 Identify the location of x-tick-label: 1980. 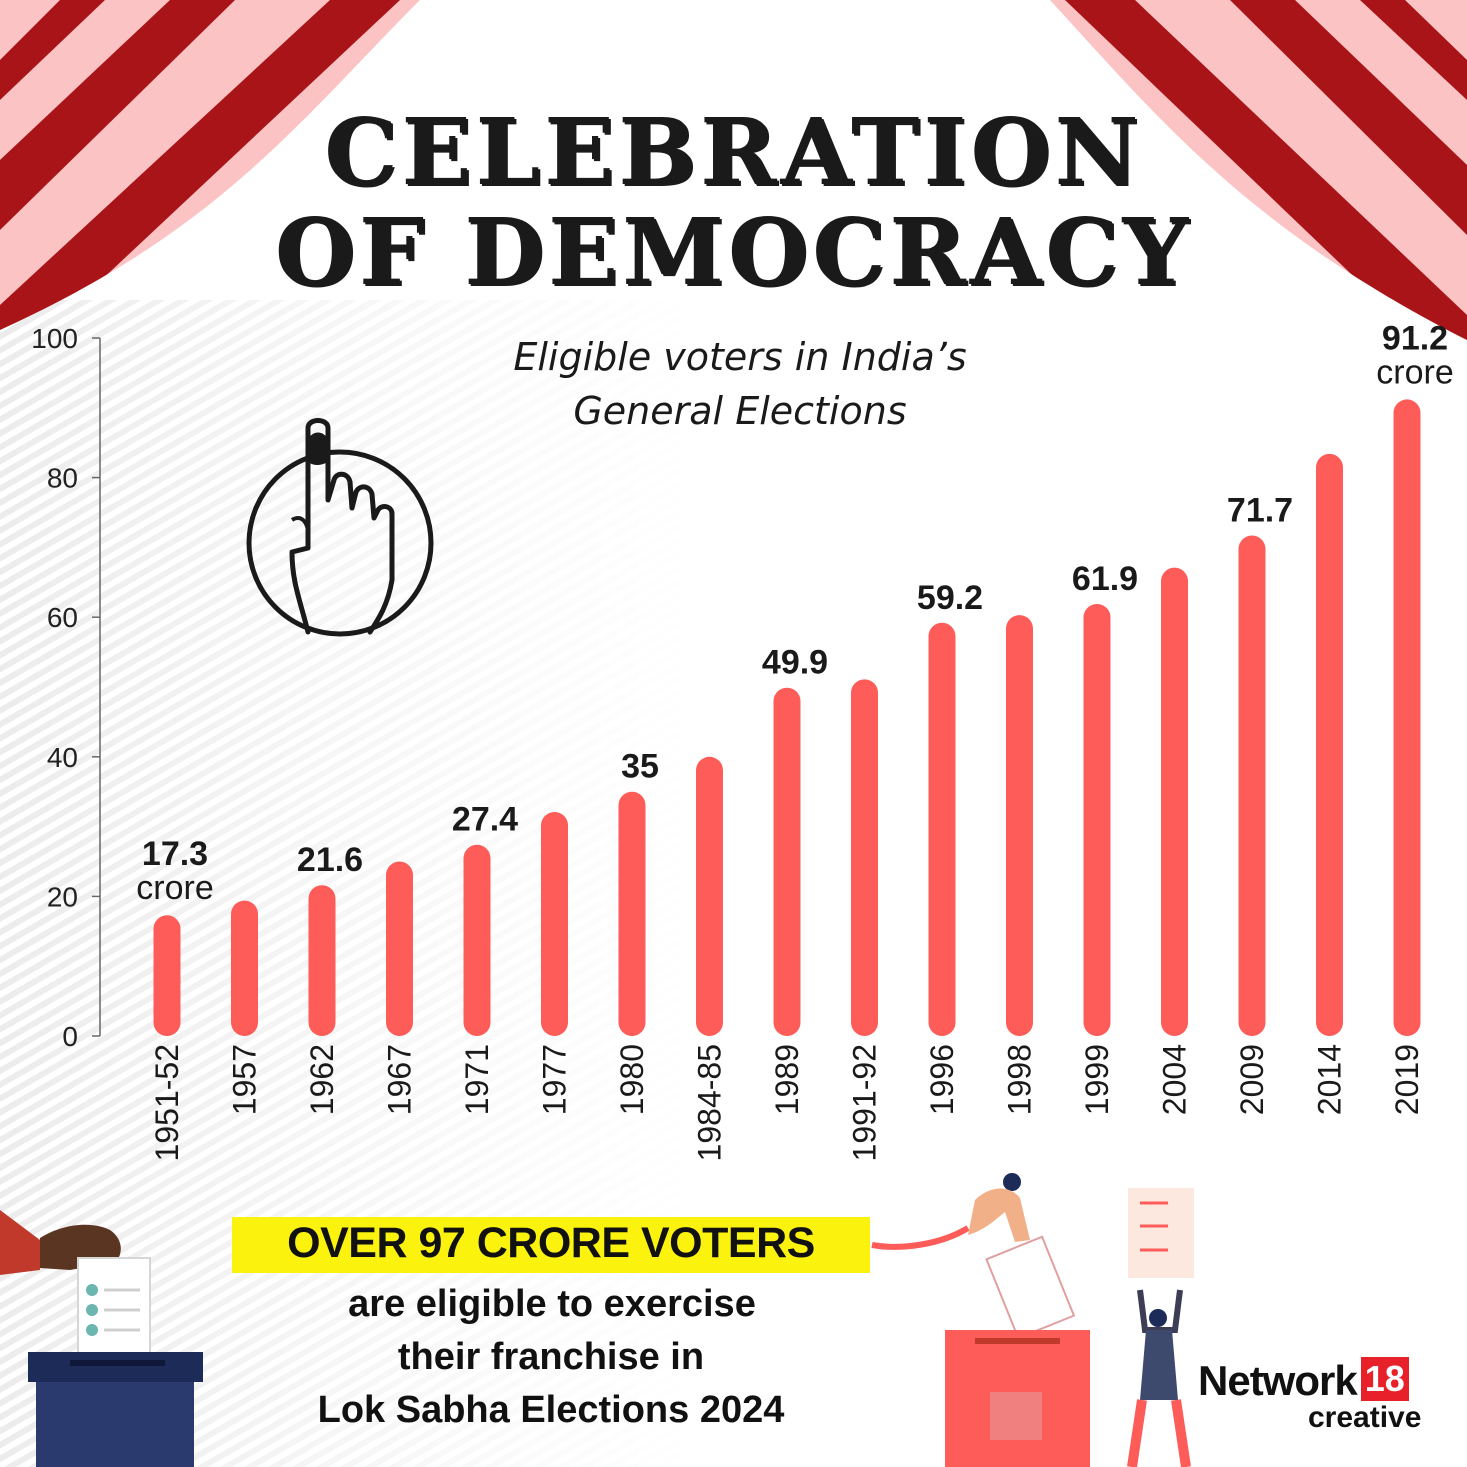
(632, 1079).